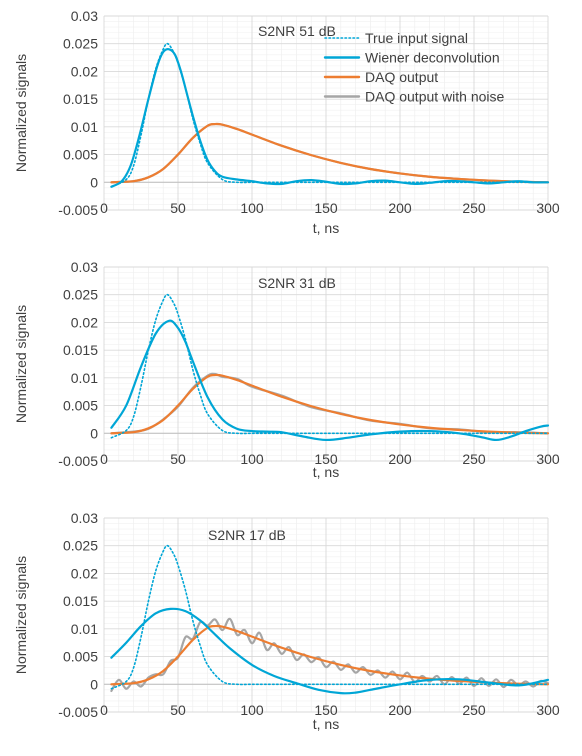 This screenshot has width=582, height=756. Describe the element at coordinates (297, 31) in the screenshot. I see `snr-annotation: S2NR 51 dB` at that location.